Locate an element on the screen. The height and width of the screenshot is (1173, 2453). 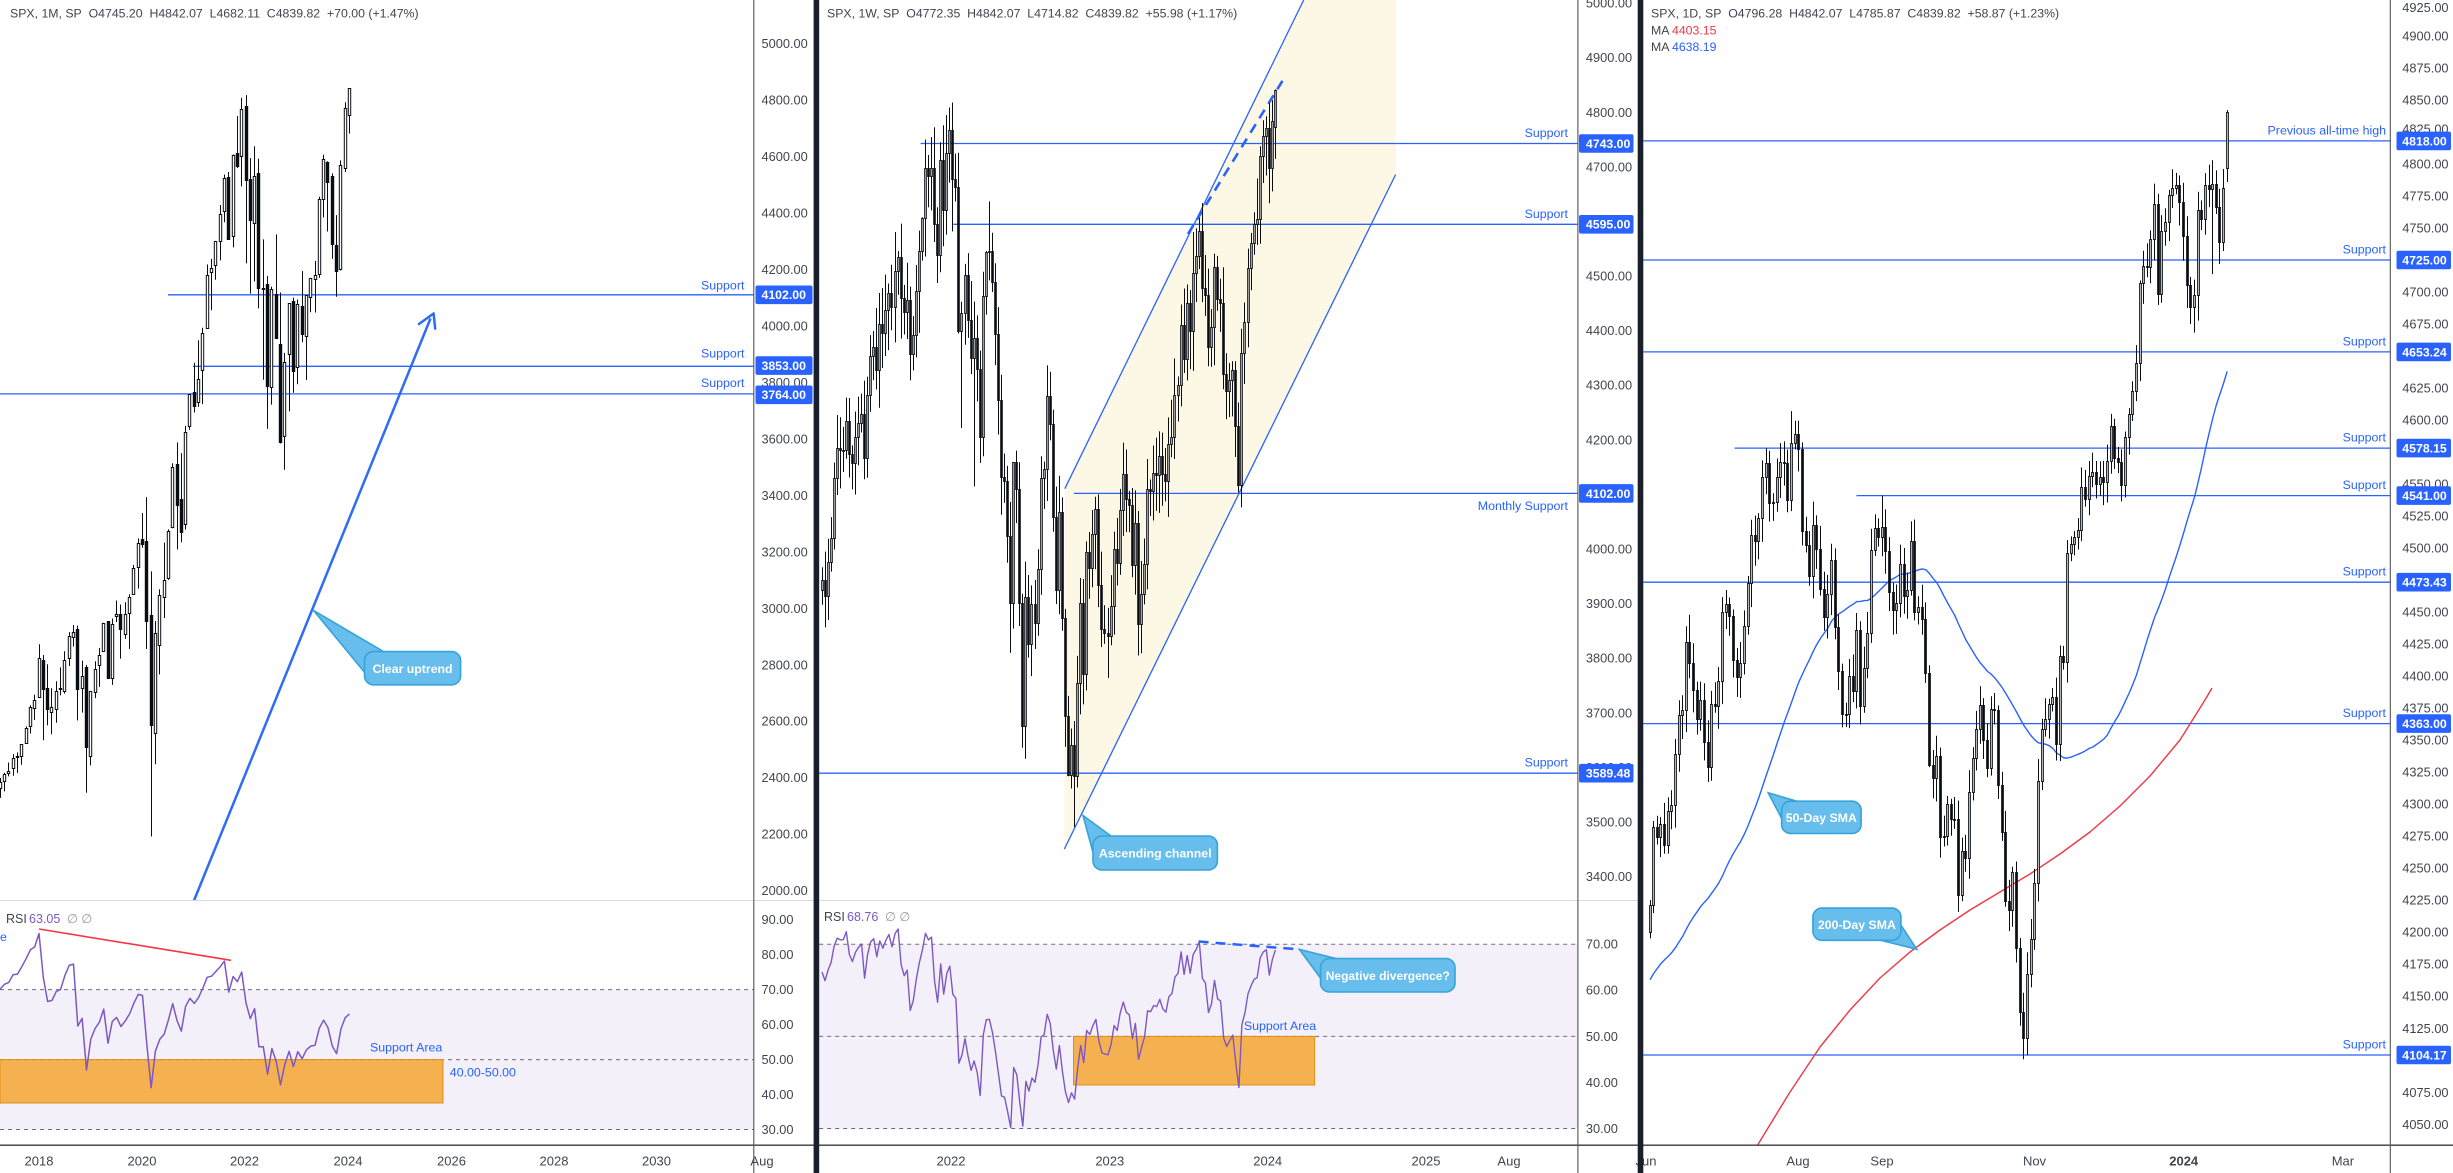
svg-text: 4743.00 is located at coordinates (1608, 144).